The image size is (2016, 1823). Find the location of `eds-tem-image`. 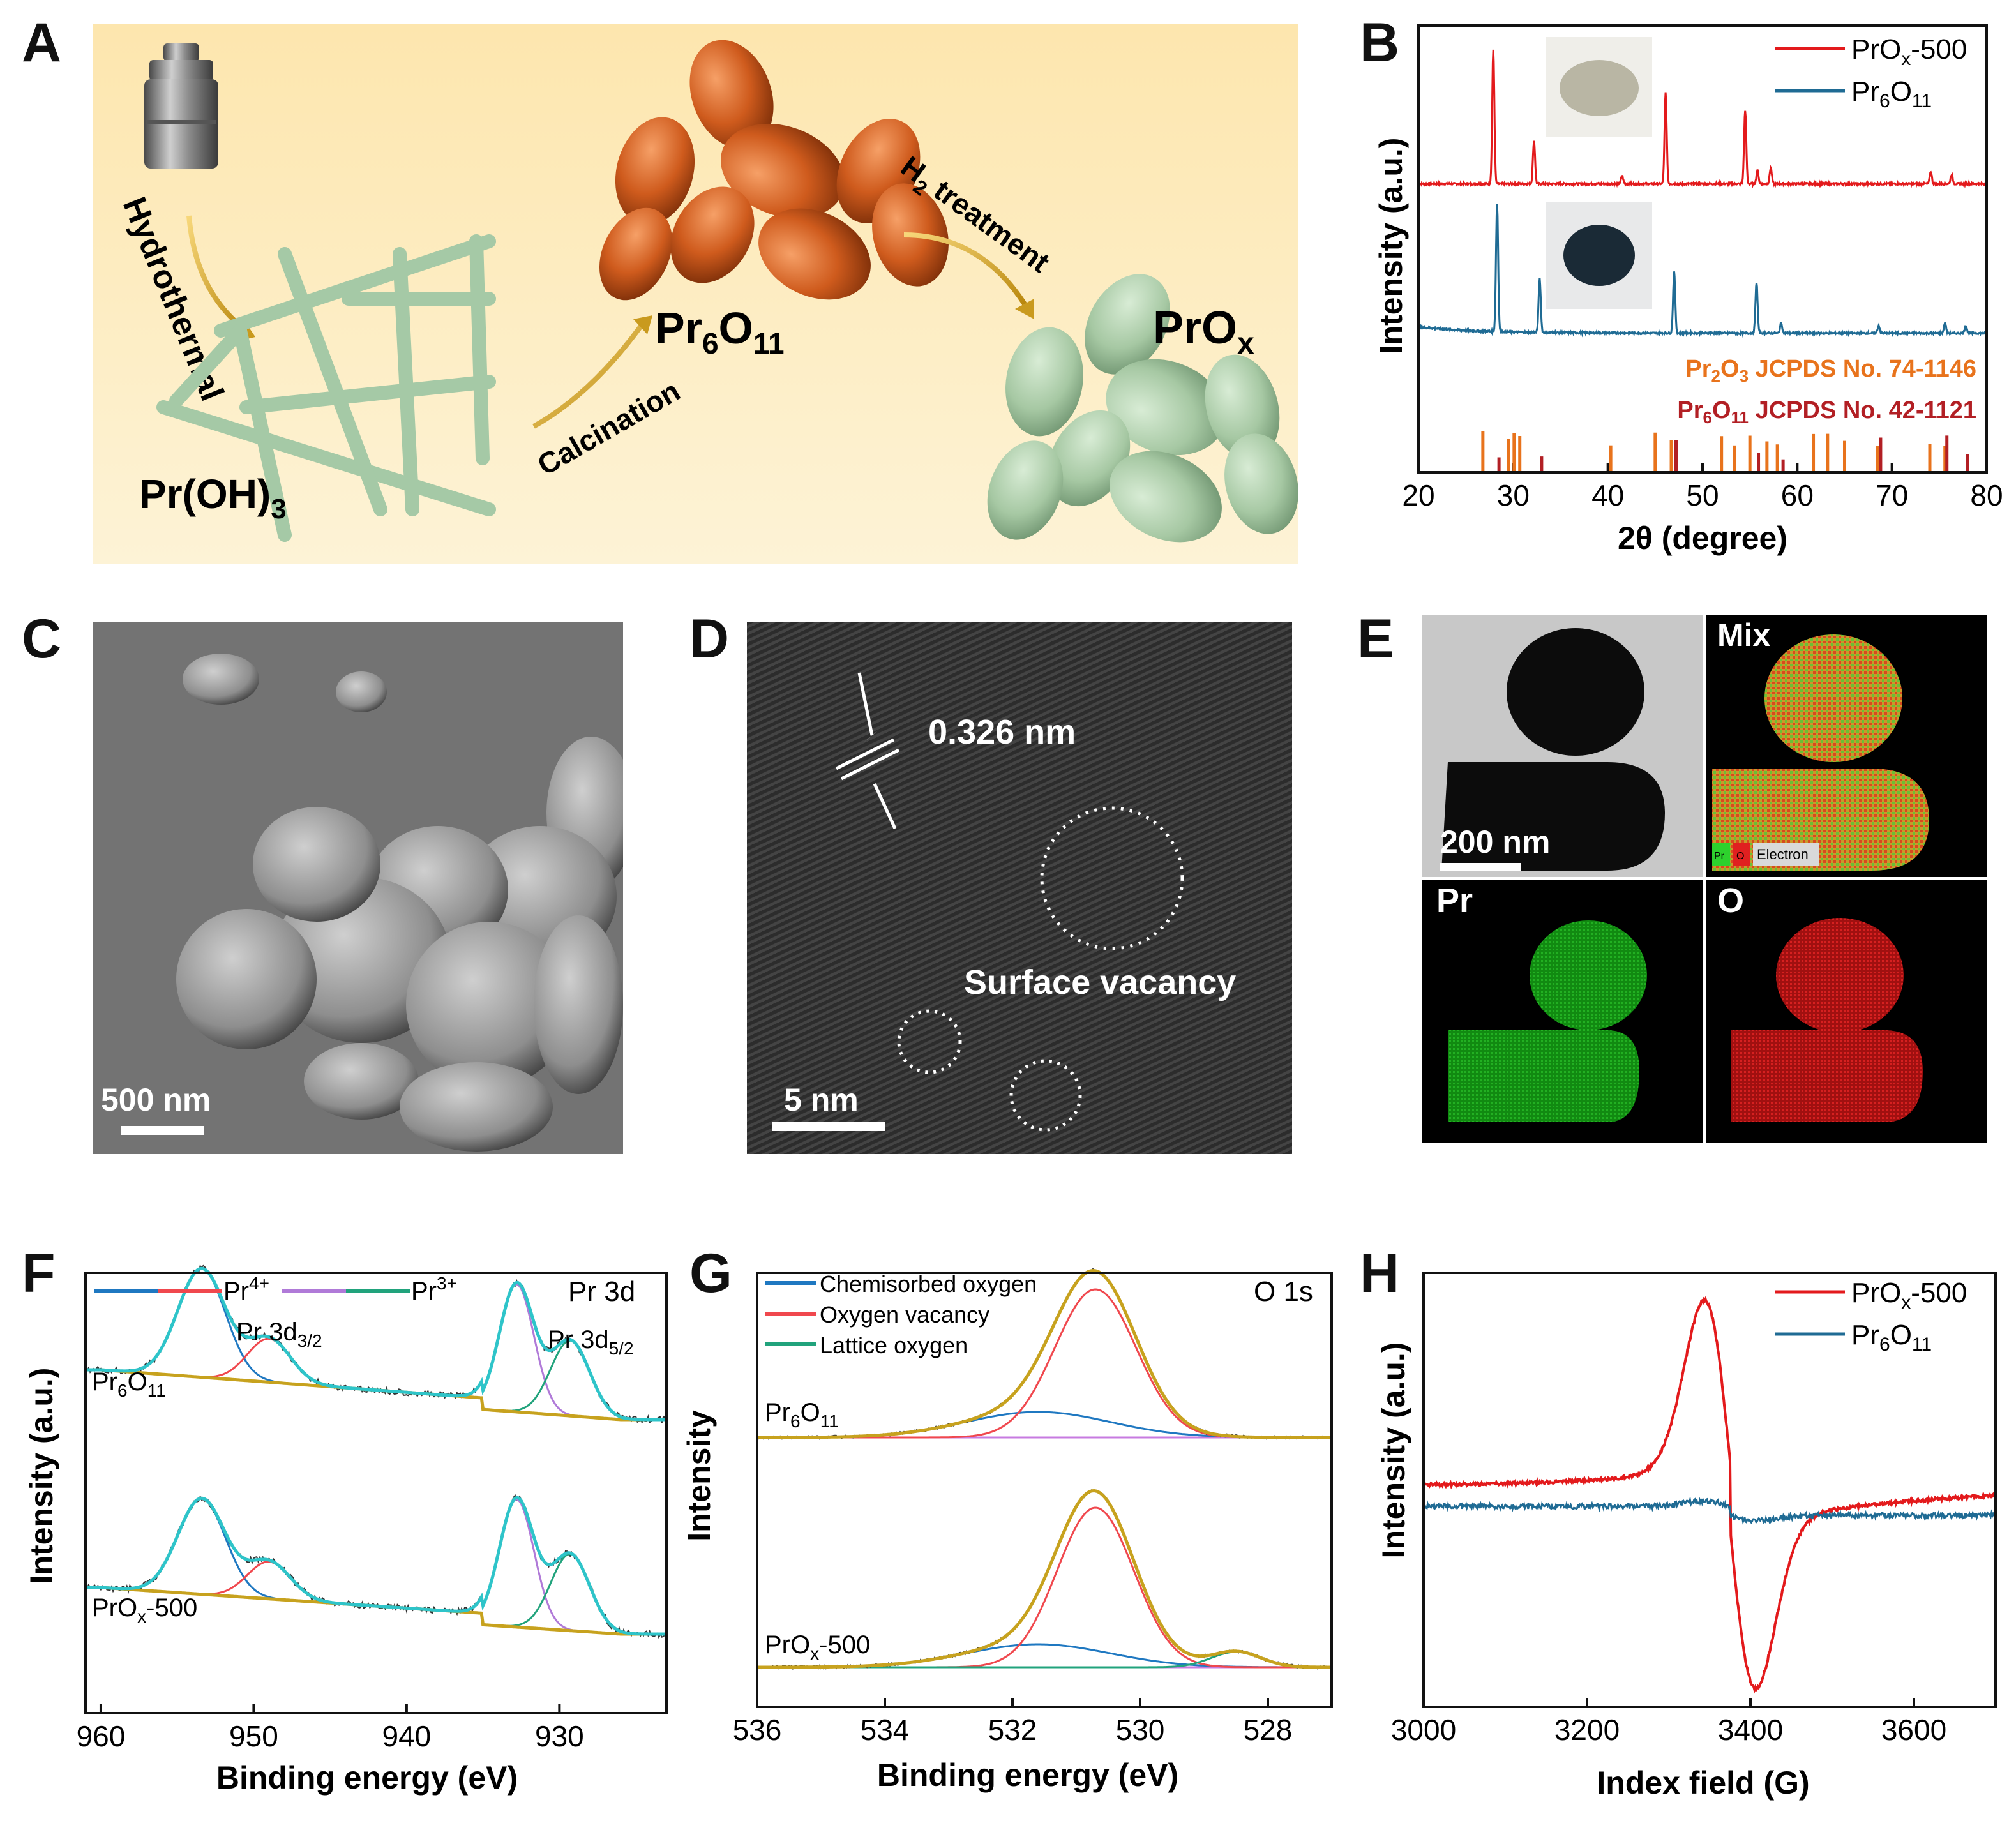

eds-tem-image is located at coordinates (1562, 746).